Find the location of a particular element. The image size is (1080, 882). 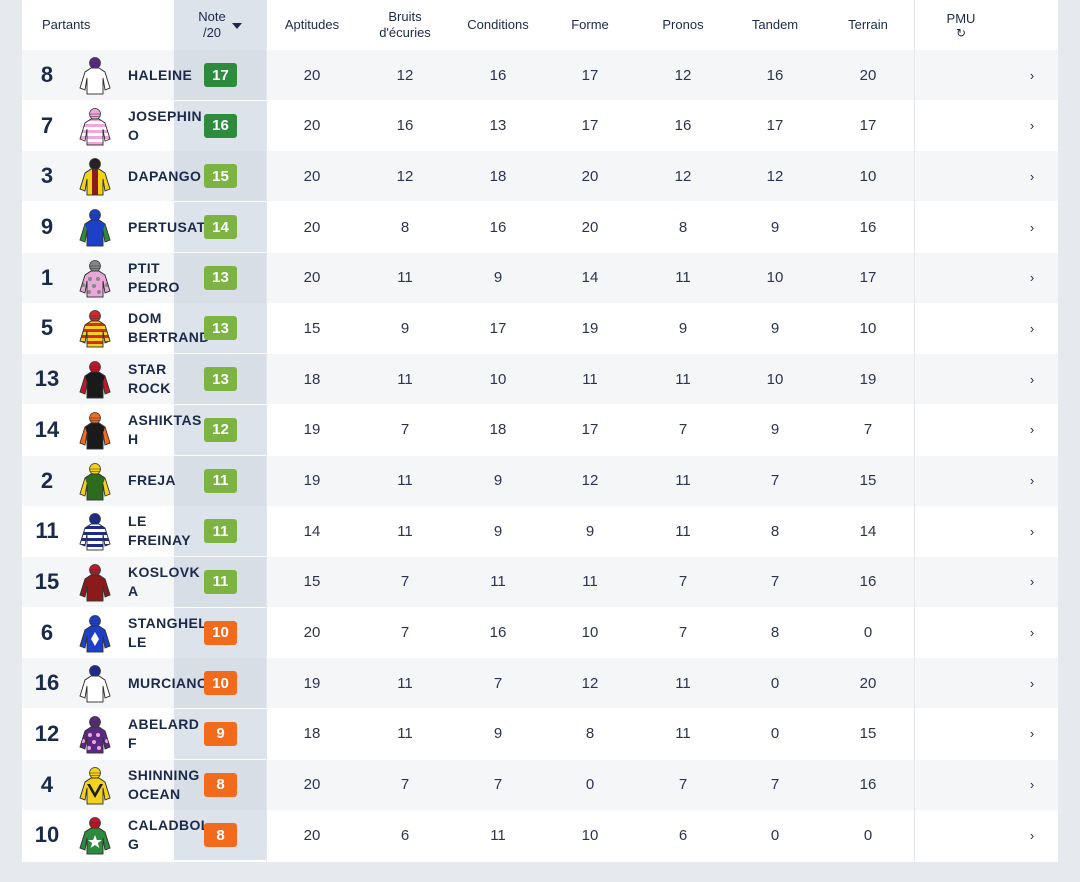

tandem-value: 17 is located at coordinates (775, 126).